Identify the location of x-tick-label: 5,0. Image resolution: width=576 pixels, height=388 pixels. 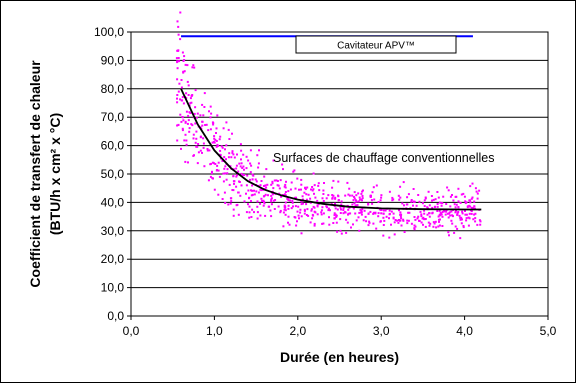
(548, 331).